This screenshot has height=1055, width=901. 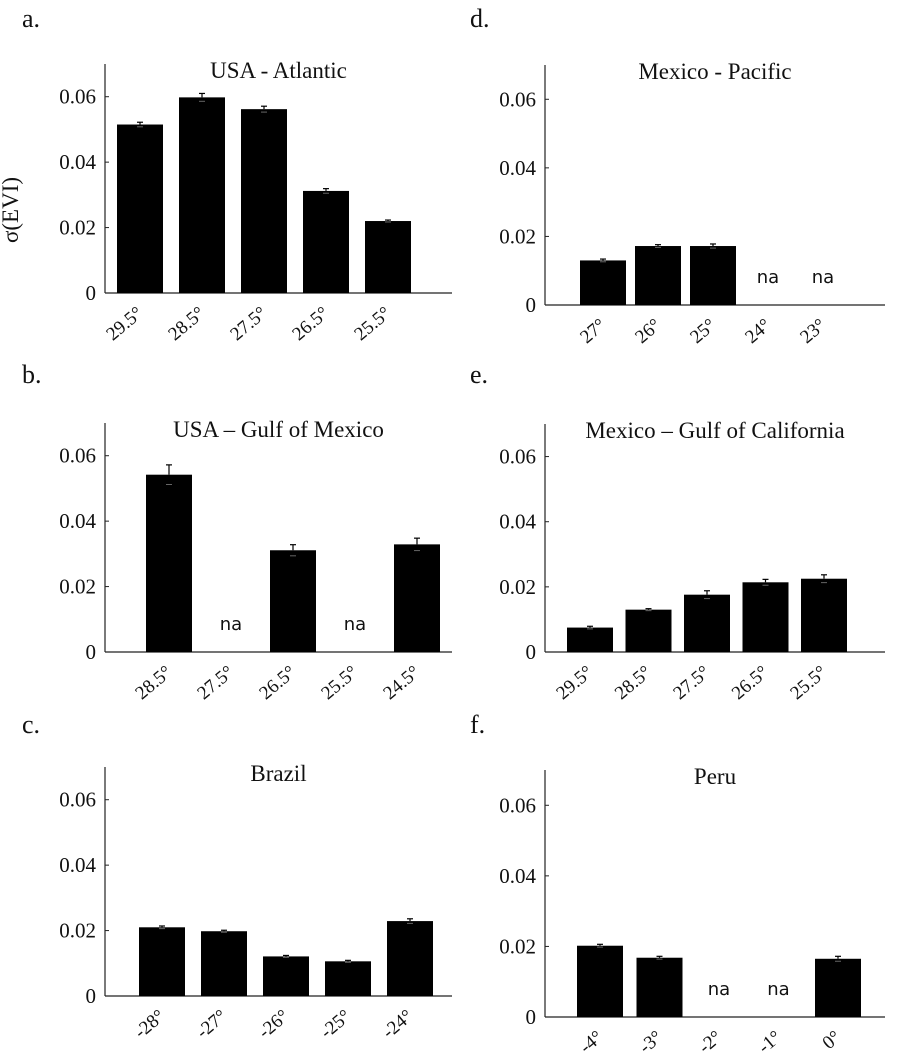 I want to click on chart-title: Peru, so click(x=715, y=776).